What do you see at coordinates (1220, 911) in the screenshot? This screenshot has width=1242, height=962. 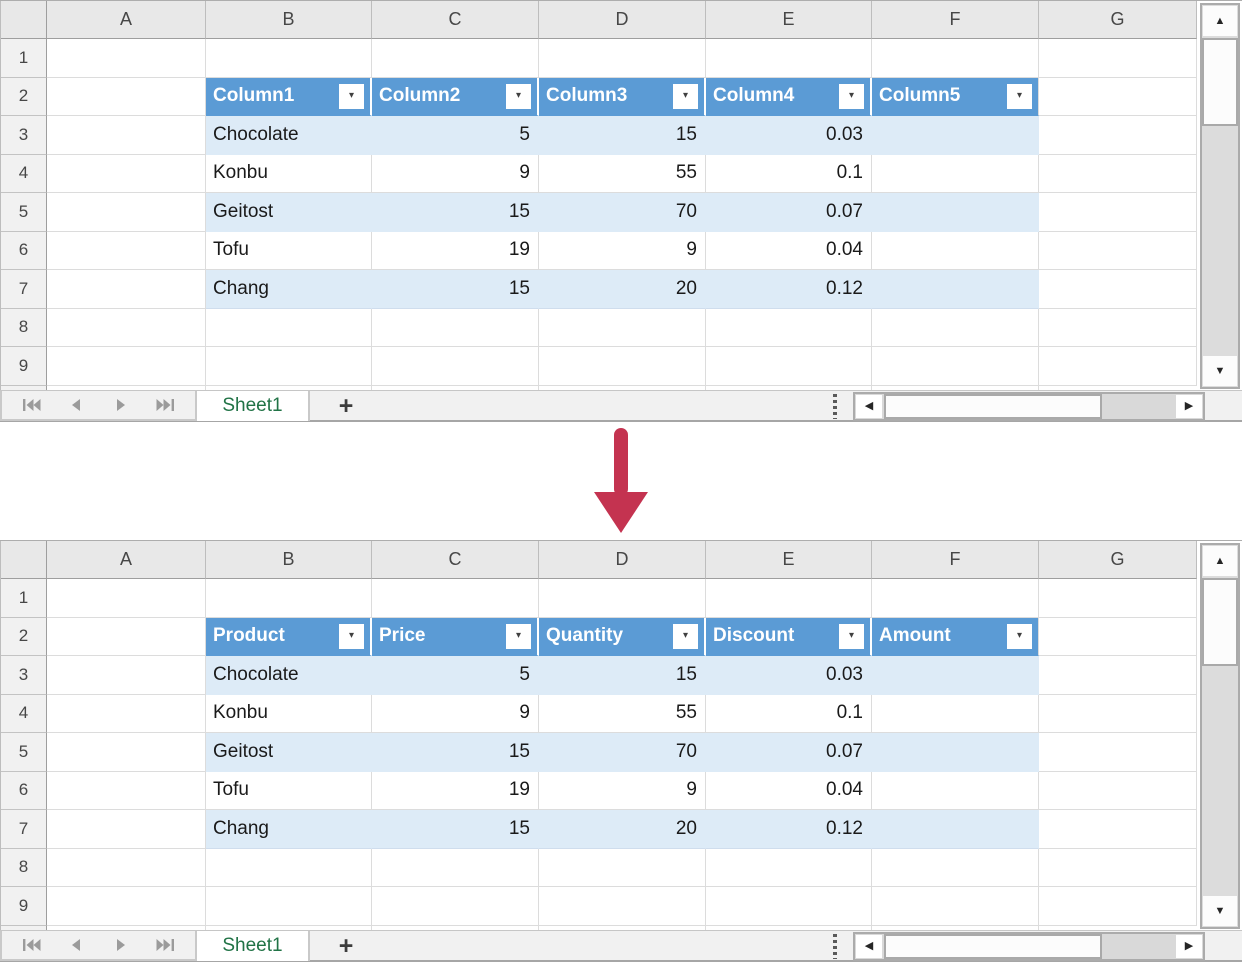 I see `scroll-down-button: ▼` at bounding box center [1220, 911].